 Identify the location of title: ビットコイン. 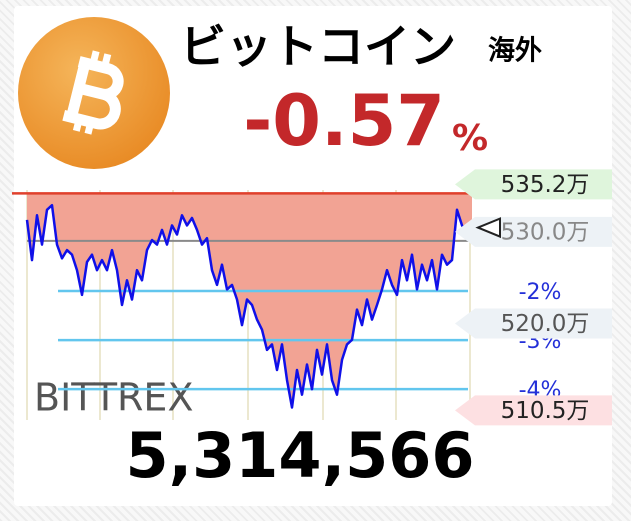
(318, 47).